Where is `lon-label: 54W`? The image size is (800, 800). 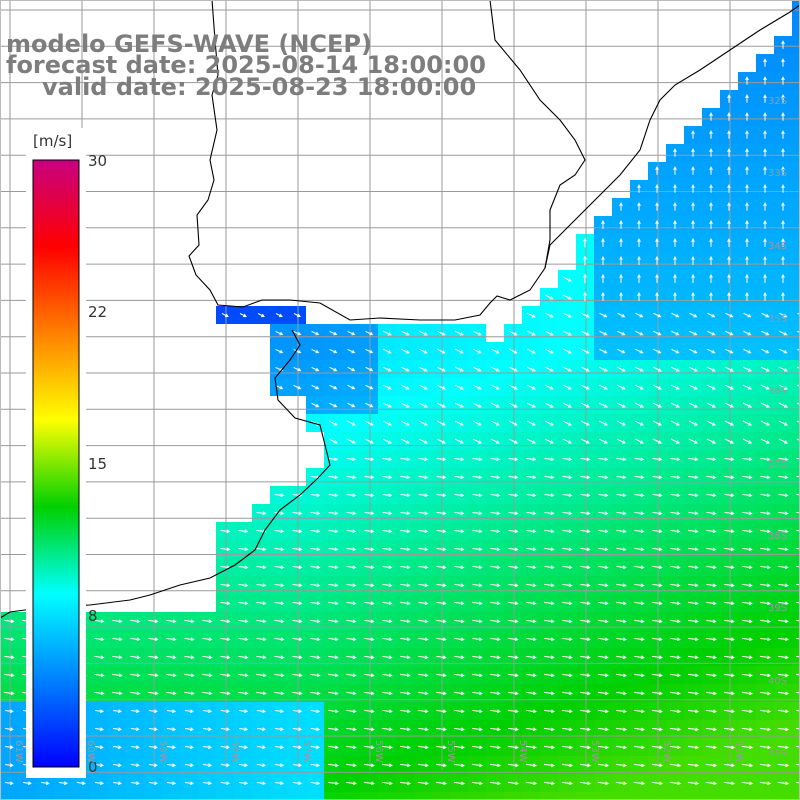
lon-label: 54W is located at coordinates (522, 751).